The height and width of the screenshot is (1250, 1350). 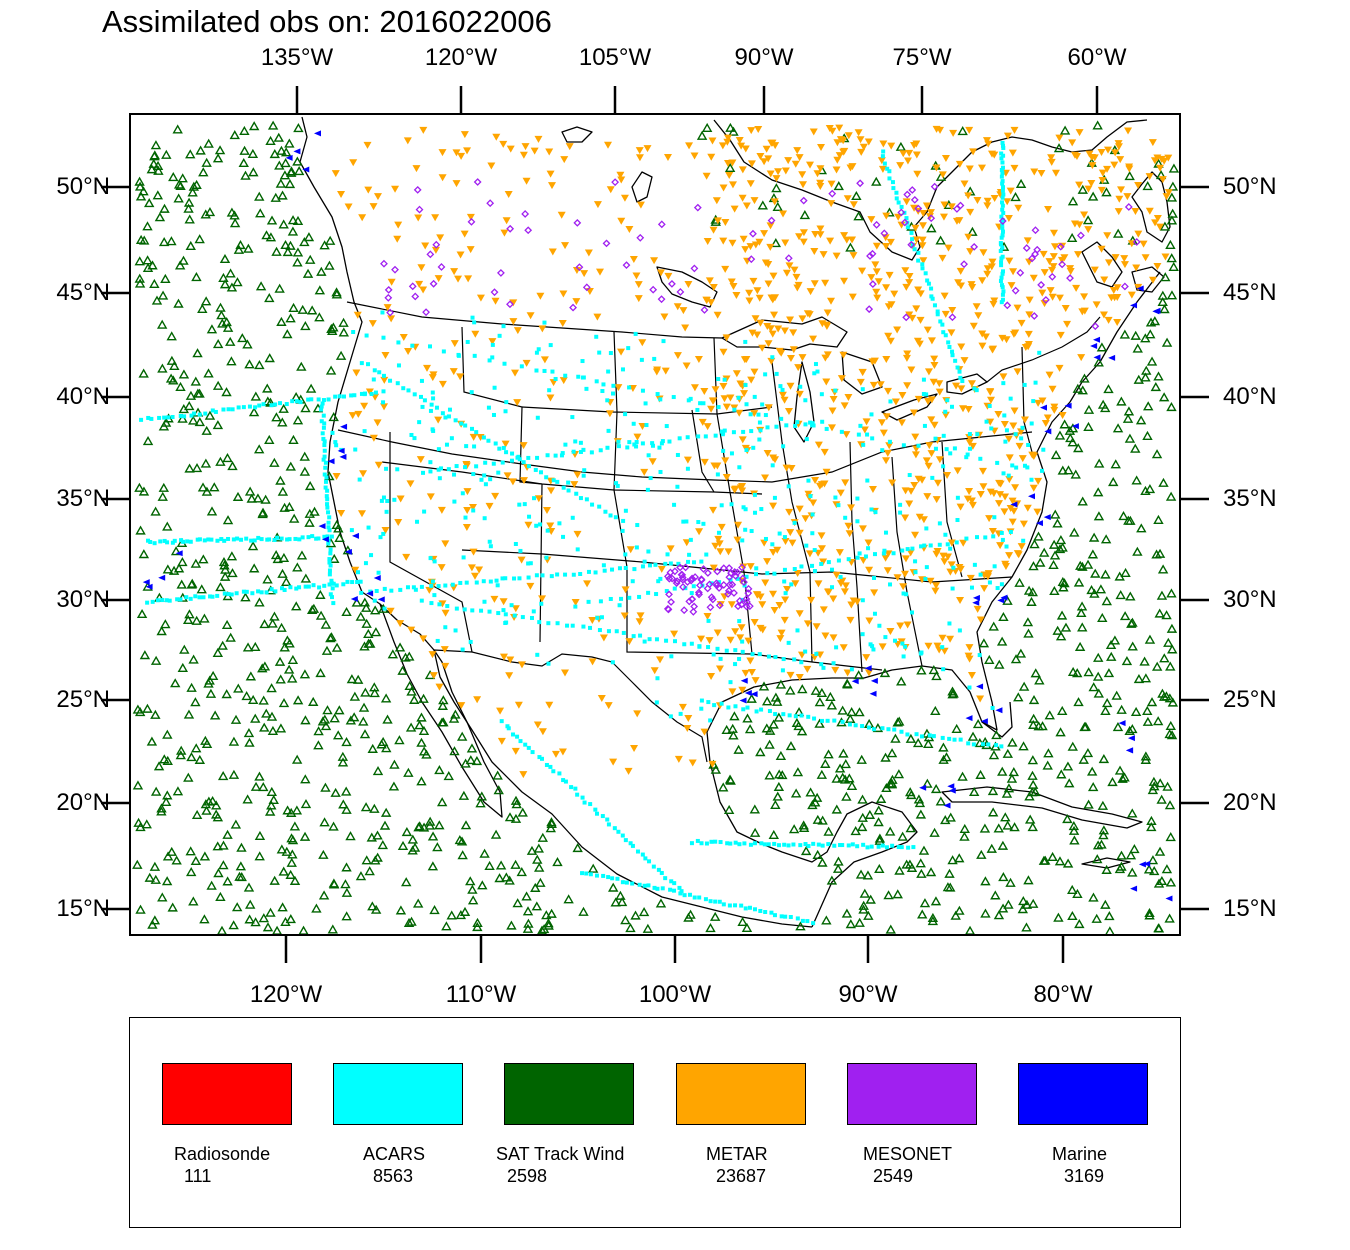 I want to click on great-lakes, so click(x=804, y=402).